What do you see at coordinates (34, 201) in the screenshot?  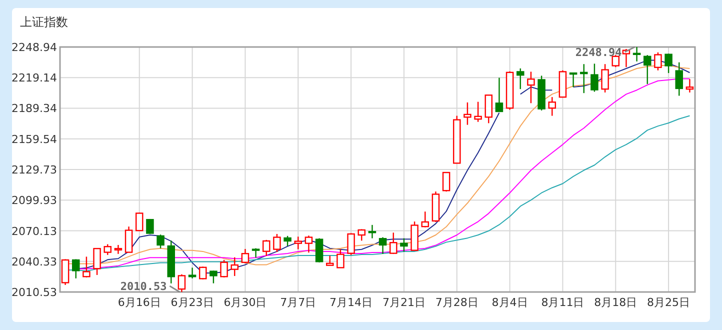 I see `y-tick-label: 2099.93` at bounding box center [34, 201].